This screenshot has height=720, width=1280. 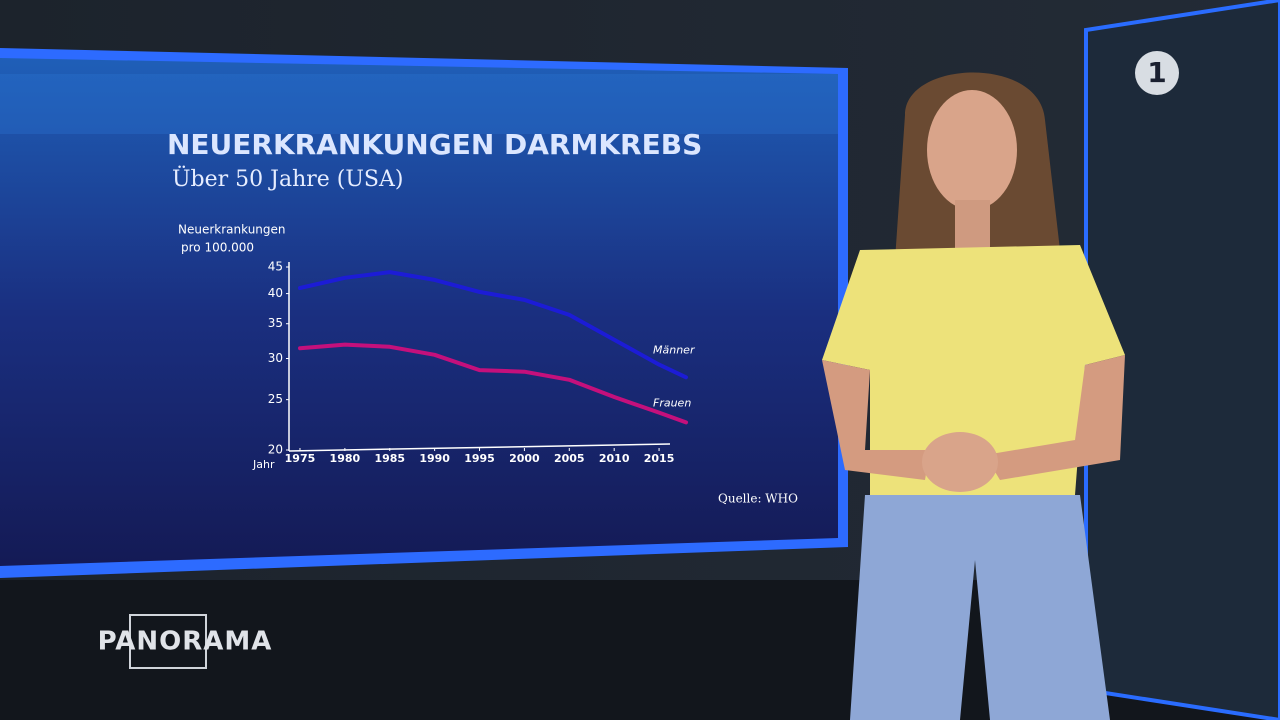 I want to click on x-tick-label: 1990, so click(x=434, y=458).